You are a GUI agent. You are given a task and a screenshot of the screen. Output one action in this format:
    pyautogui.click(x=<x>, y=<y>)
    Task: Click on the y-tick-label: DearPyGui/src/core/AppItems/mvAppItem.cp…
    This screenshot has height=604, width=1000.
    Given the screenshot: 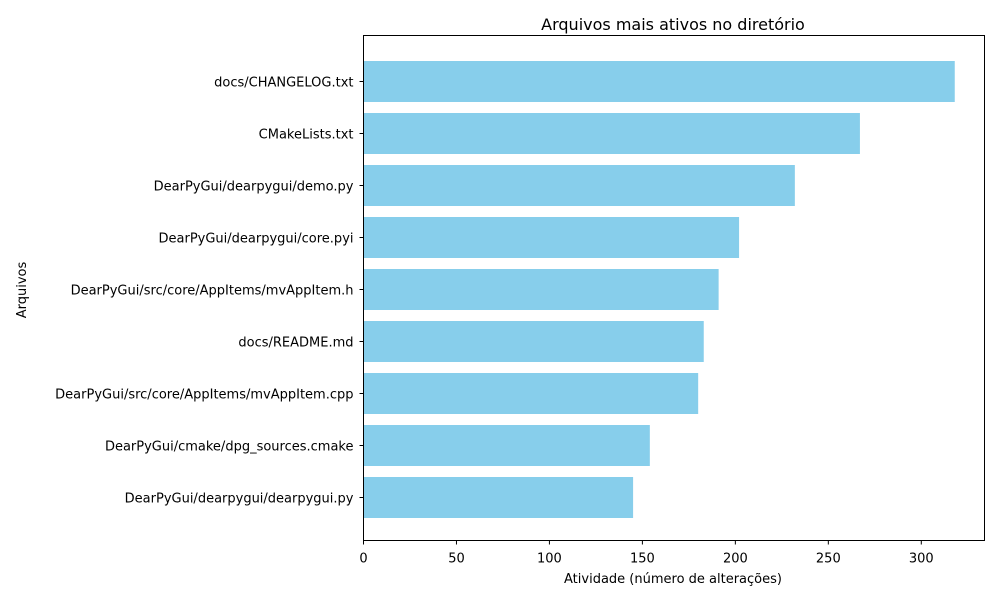 What is the action you would take?
    pyautogui.click(x=204, y=395)
    